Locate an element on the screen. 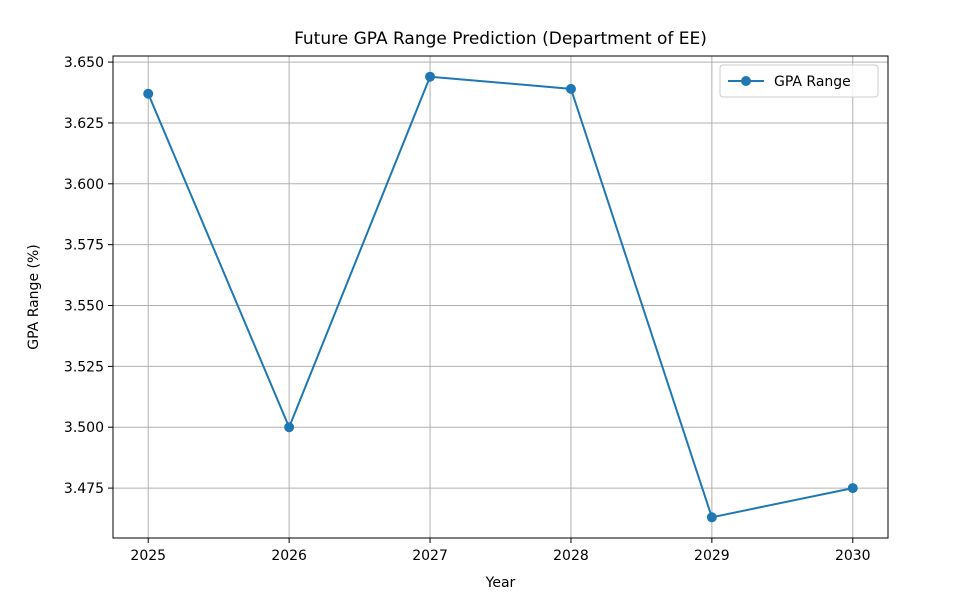 This screenshot has width=961, height=605. legend: GPA Range is located at coordinates (799, 81).